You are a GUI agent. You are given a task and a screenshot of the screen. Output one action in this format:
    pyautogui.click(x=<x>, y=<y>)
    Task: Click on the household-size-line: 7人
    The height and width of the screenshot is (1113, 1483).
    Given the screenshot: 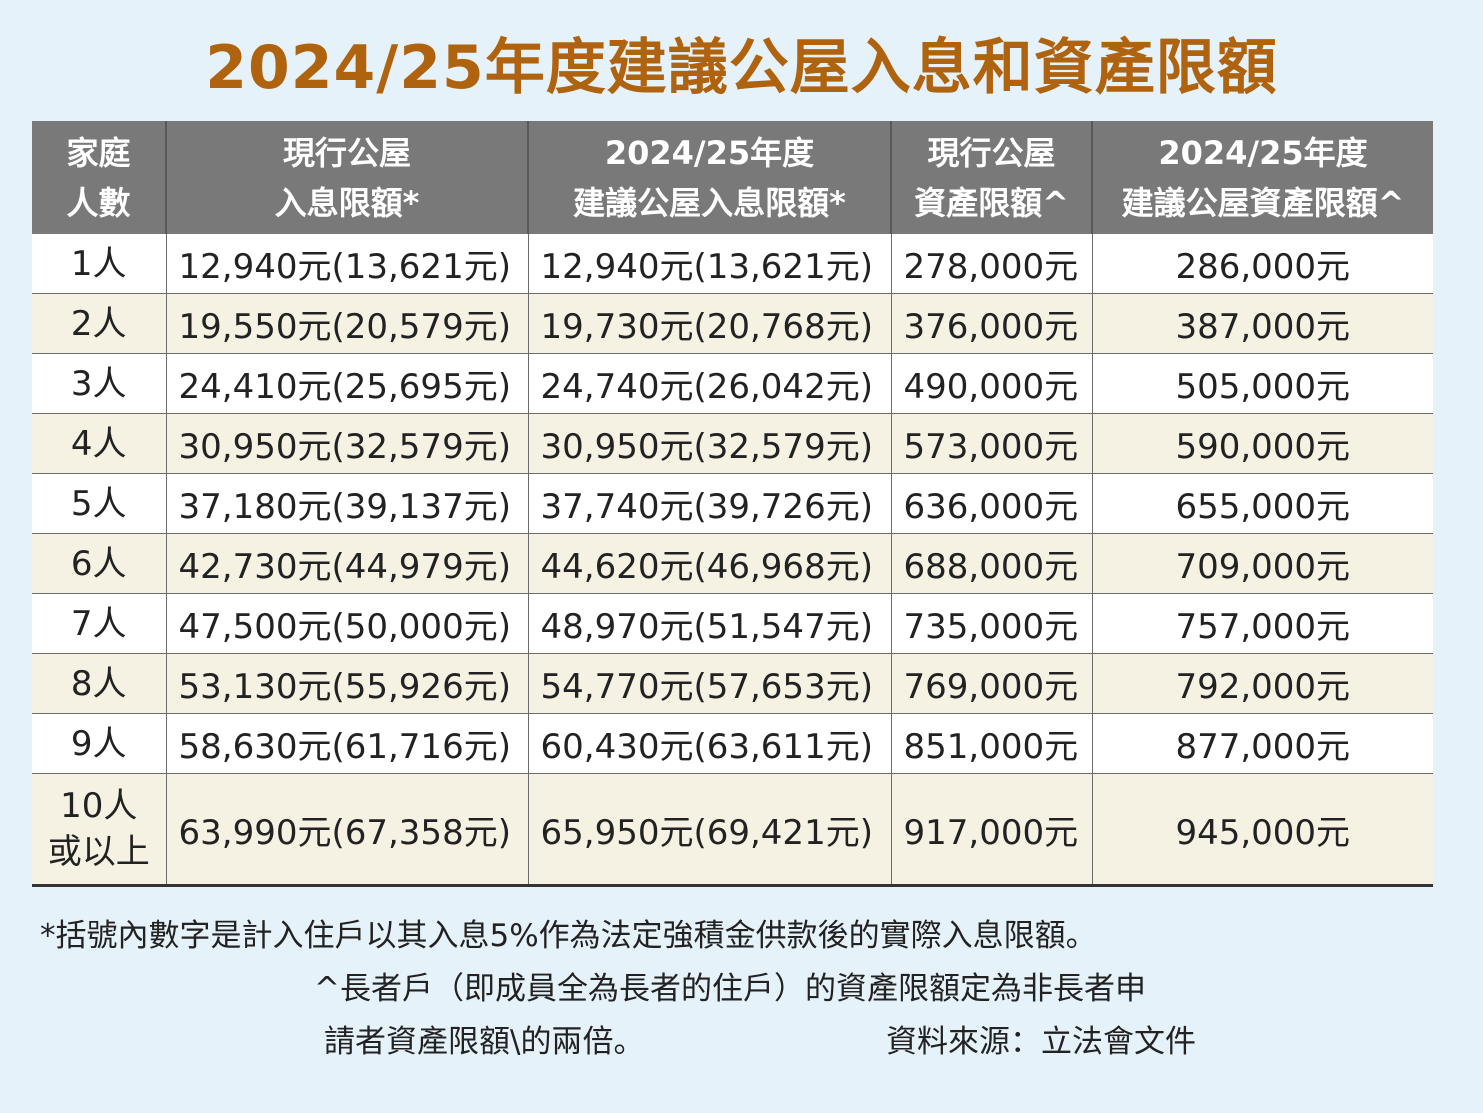 What is the action you would take?
    pyautogui.click(x=98, y=623)
    